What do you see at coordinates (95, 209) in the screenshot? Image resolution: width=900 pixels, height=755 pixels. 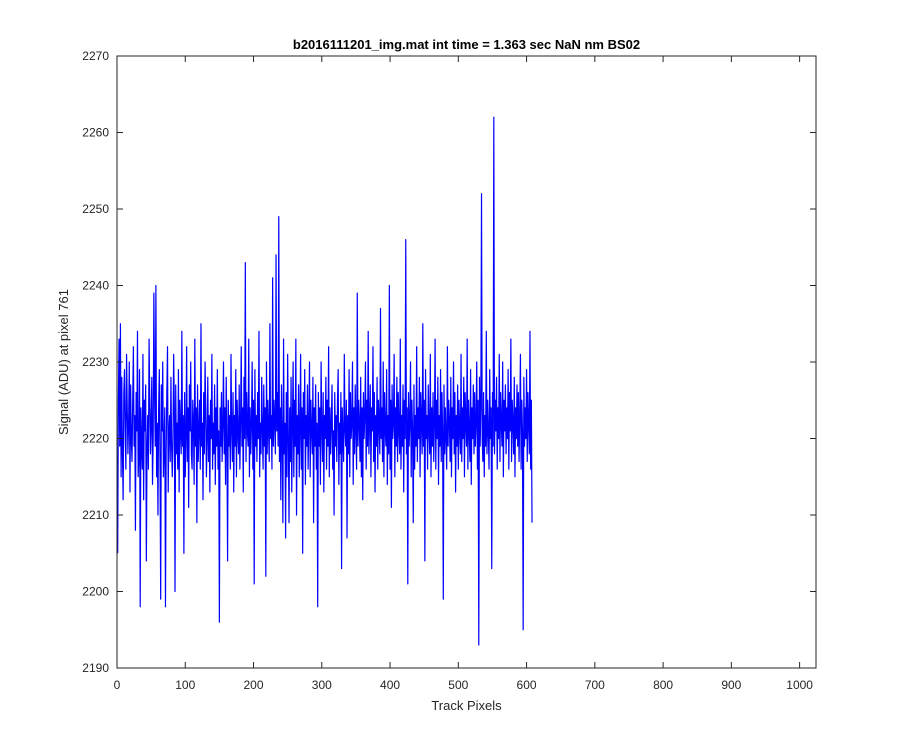 I see `y-tick-label: 2250` at bounding box center [95, 209].